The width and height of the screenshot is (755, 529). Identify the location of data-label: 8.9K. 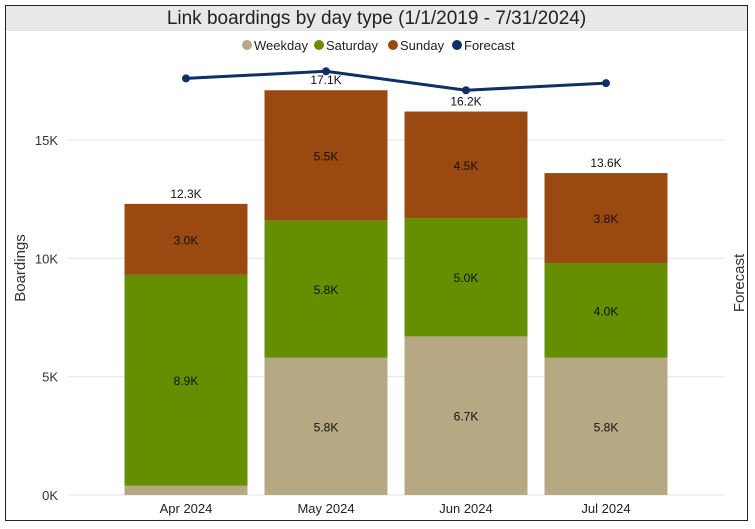
(186, 381).